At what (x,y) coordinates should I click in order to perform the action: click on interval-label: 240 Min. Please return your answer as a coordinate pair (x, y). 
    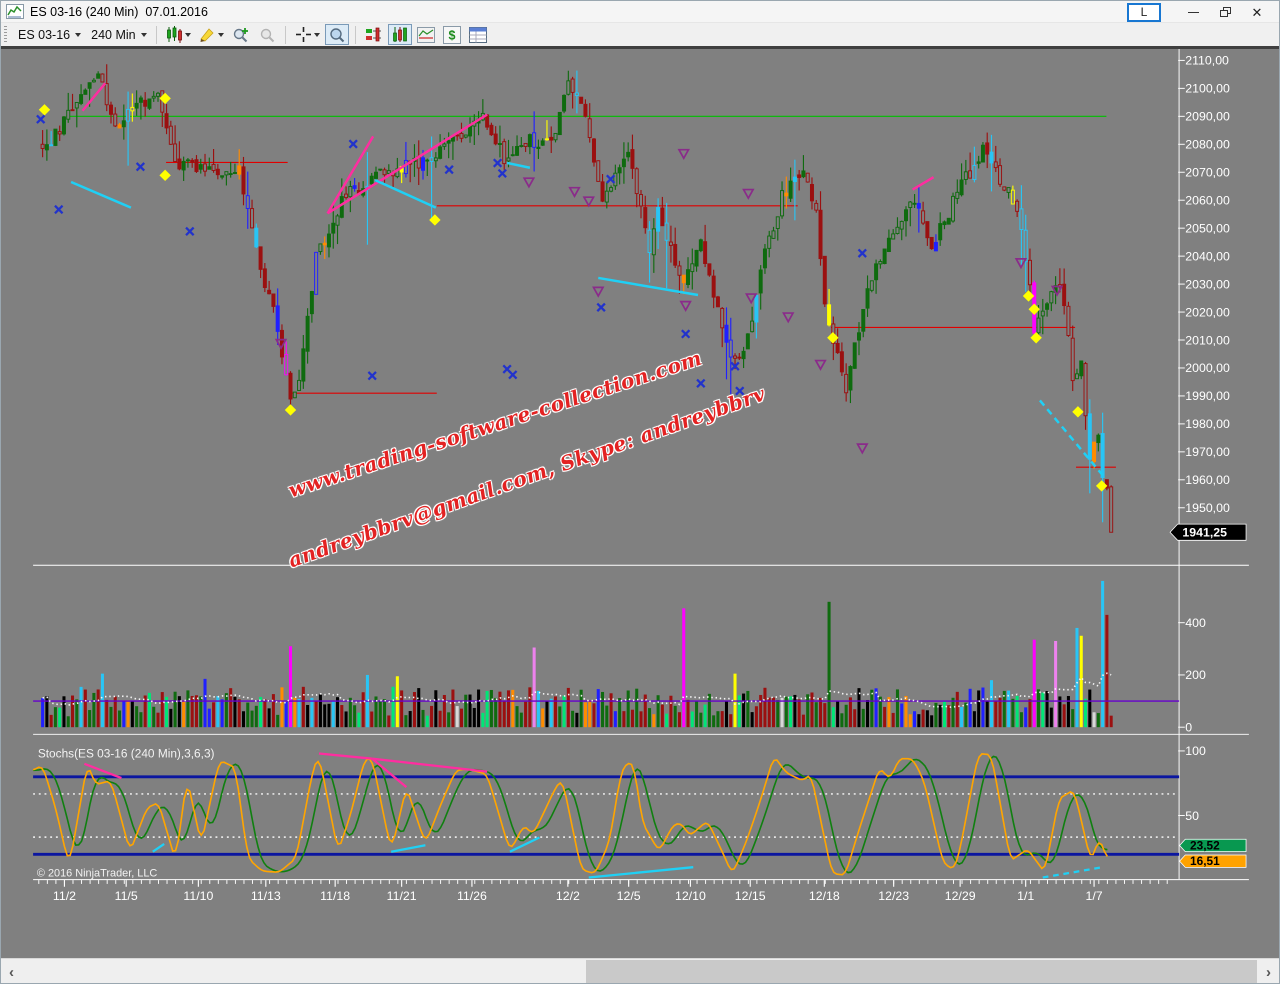
    Looking at the image, I should click on (113, 34).